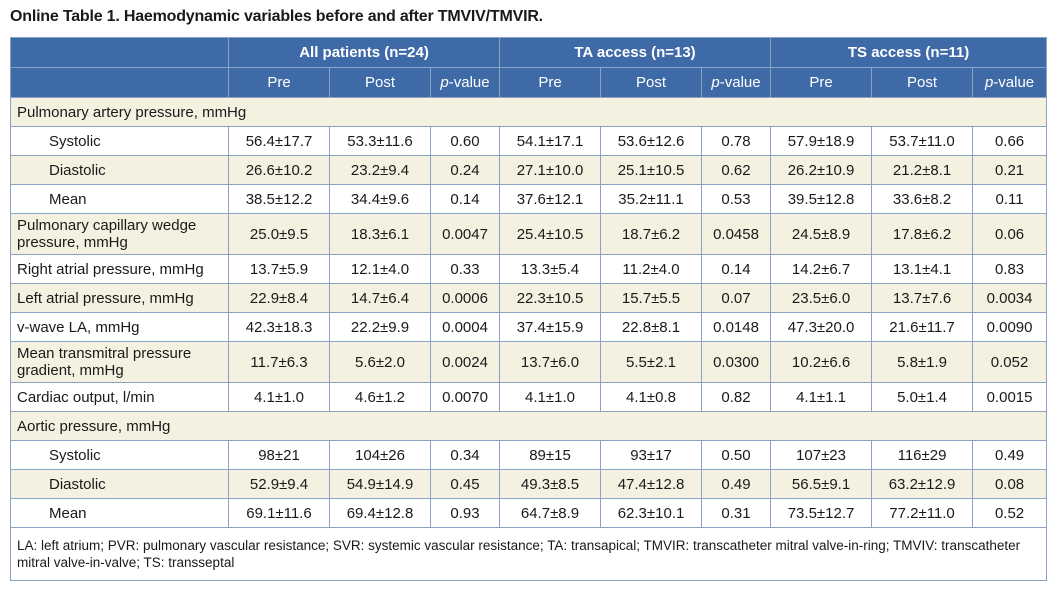  What do you see at coordinates (279, 170) in the screenshot?
I see `value-cell: 26.6±10.2` at bounding box center [279, 170].